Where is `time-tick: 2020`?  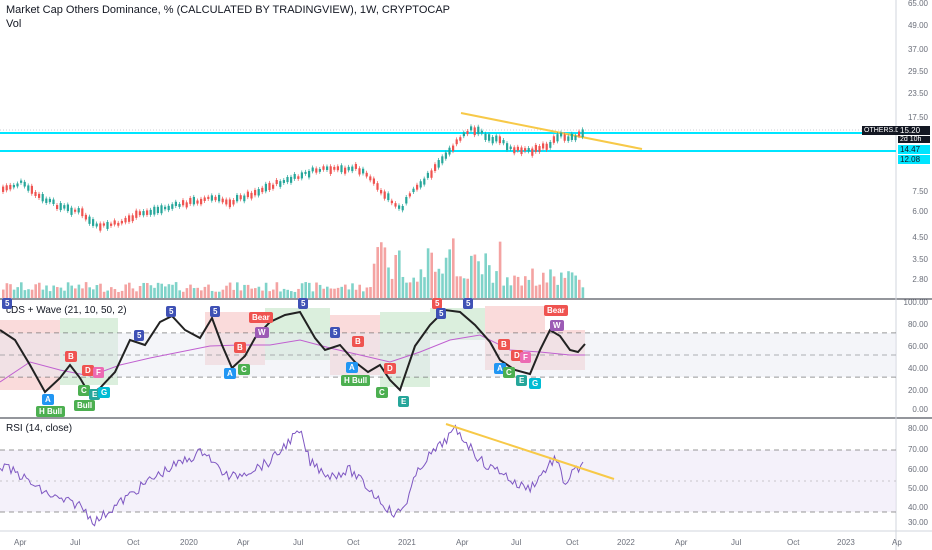
time-tick: 2020 is located at coordinates (189, 542).